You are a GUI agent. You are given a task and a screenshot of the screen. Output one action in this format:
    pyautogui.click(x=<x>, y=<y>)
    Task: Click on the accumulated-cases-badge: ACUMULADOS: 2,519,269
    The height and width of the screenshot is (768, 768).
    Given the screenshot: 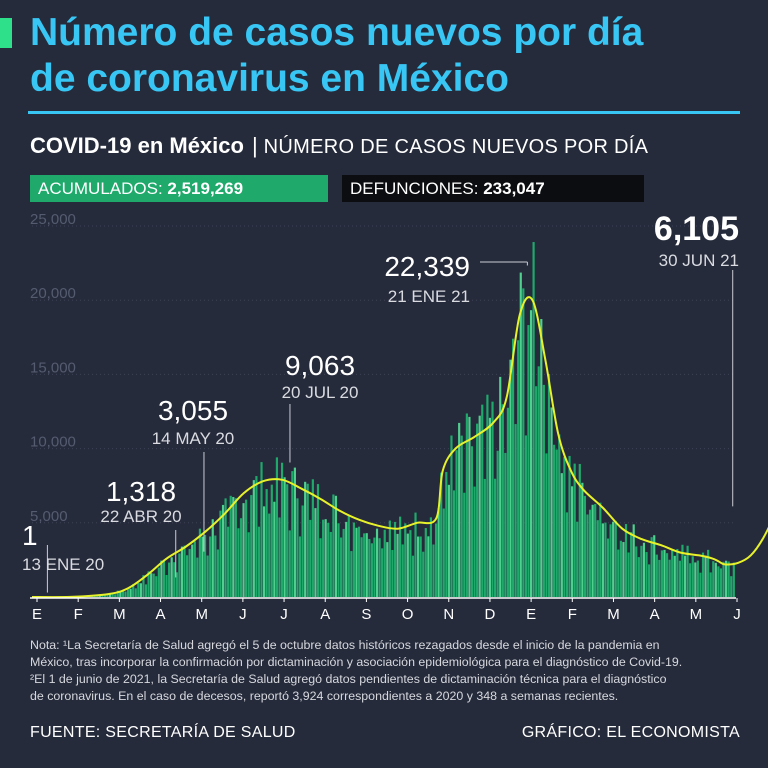 What is the action you would take?
    pyautogui.click(x=179, y=188)
    